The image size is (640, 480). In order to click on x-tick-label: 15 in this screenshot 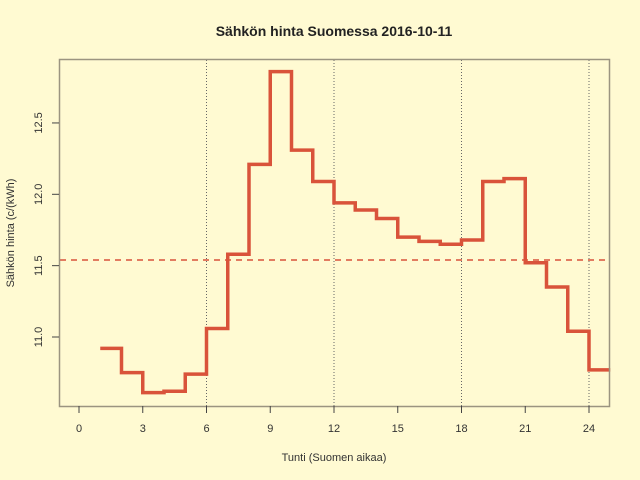, I will do `click(398, 429)`.